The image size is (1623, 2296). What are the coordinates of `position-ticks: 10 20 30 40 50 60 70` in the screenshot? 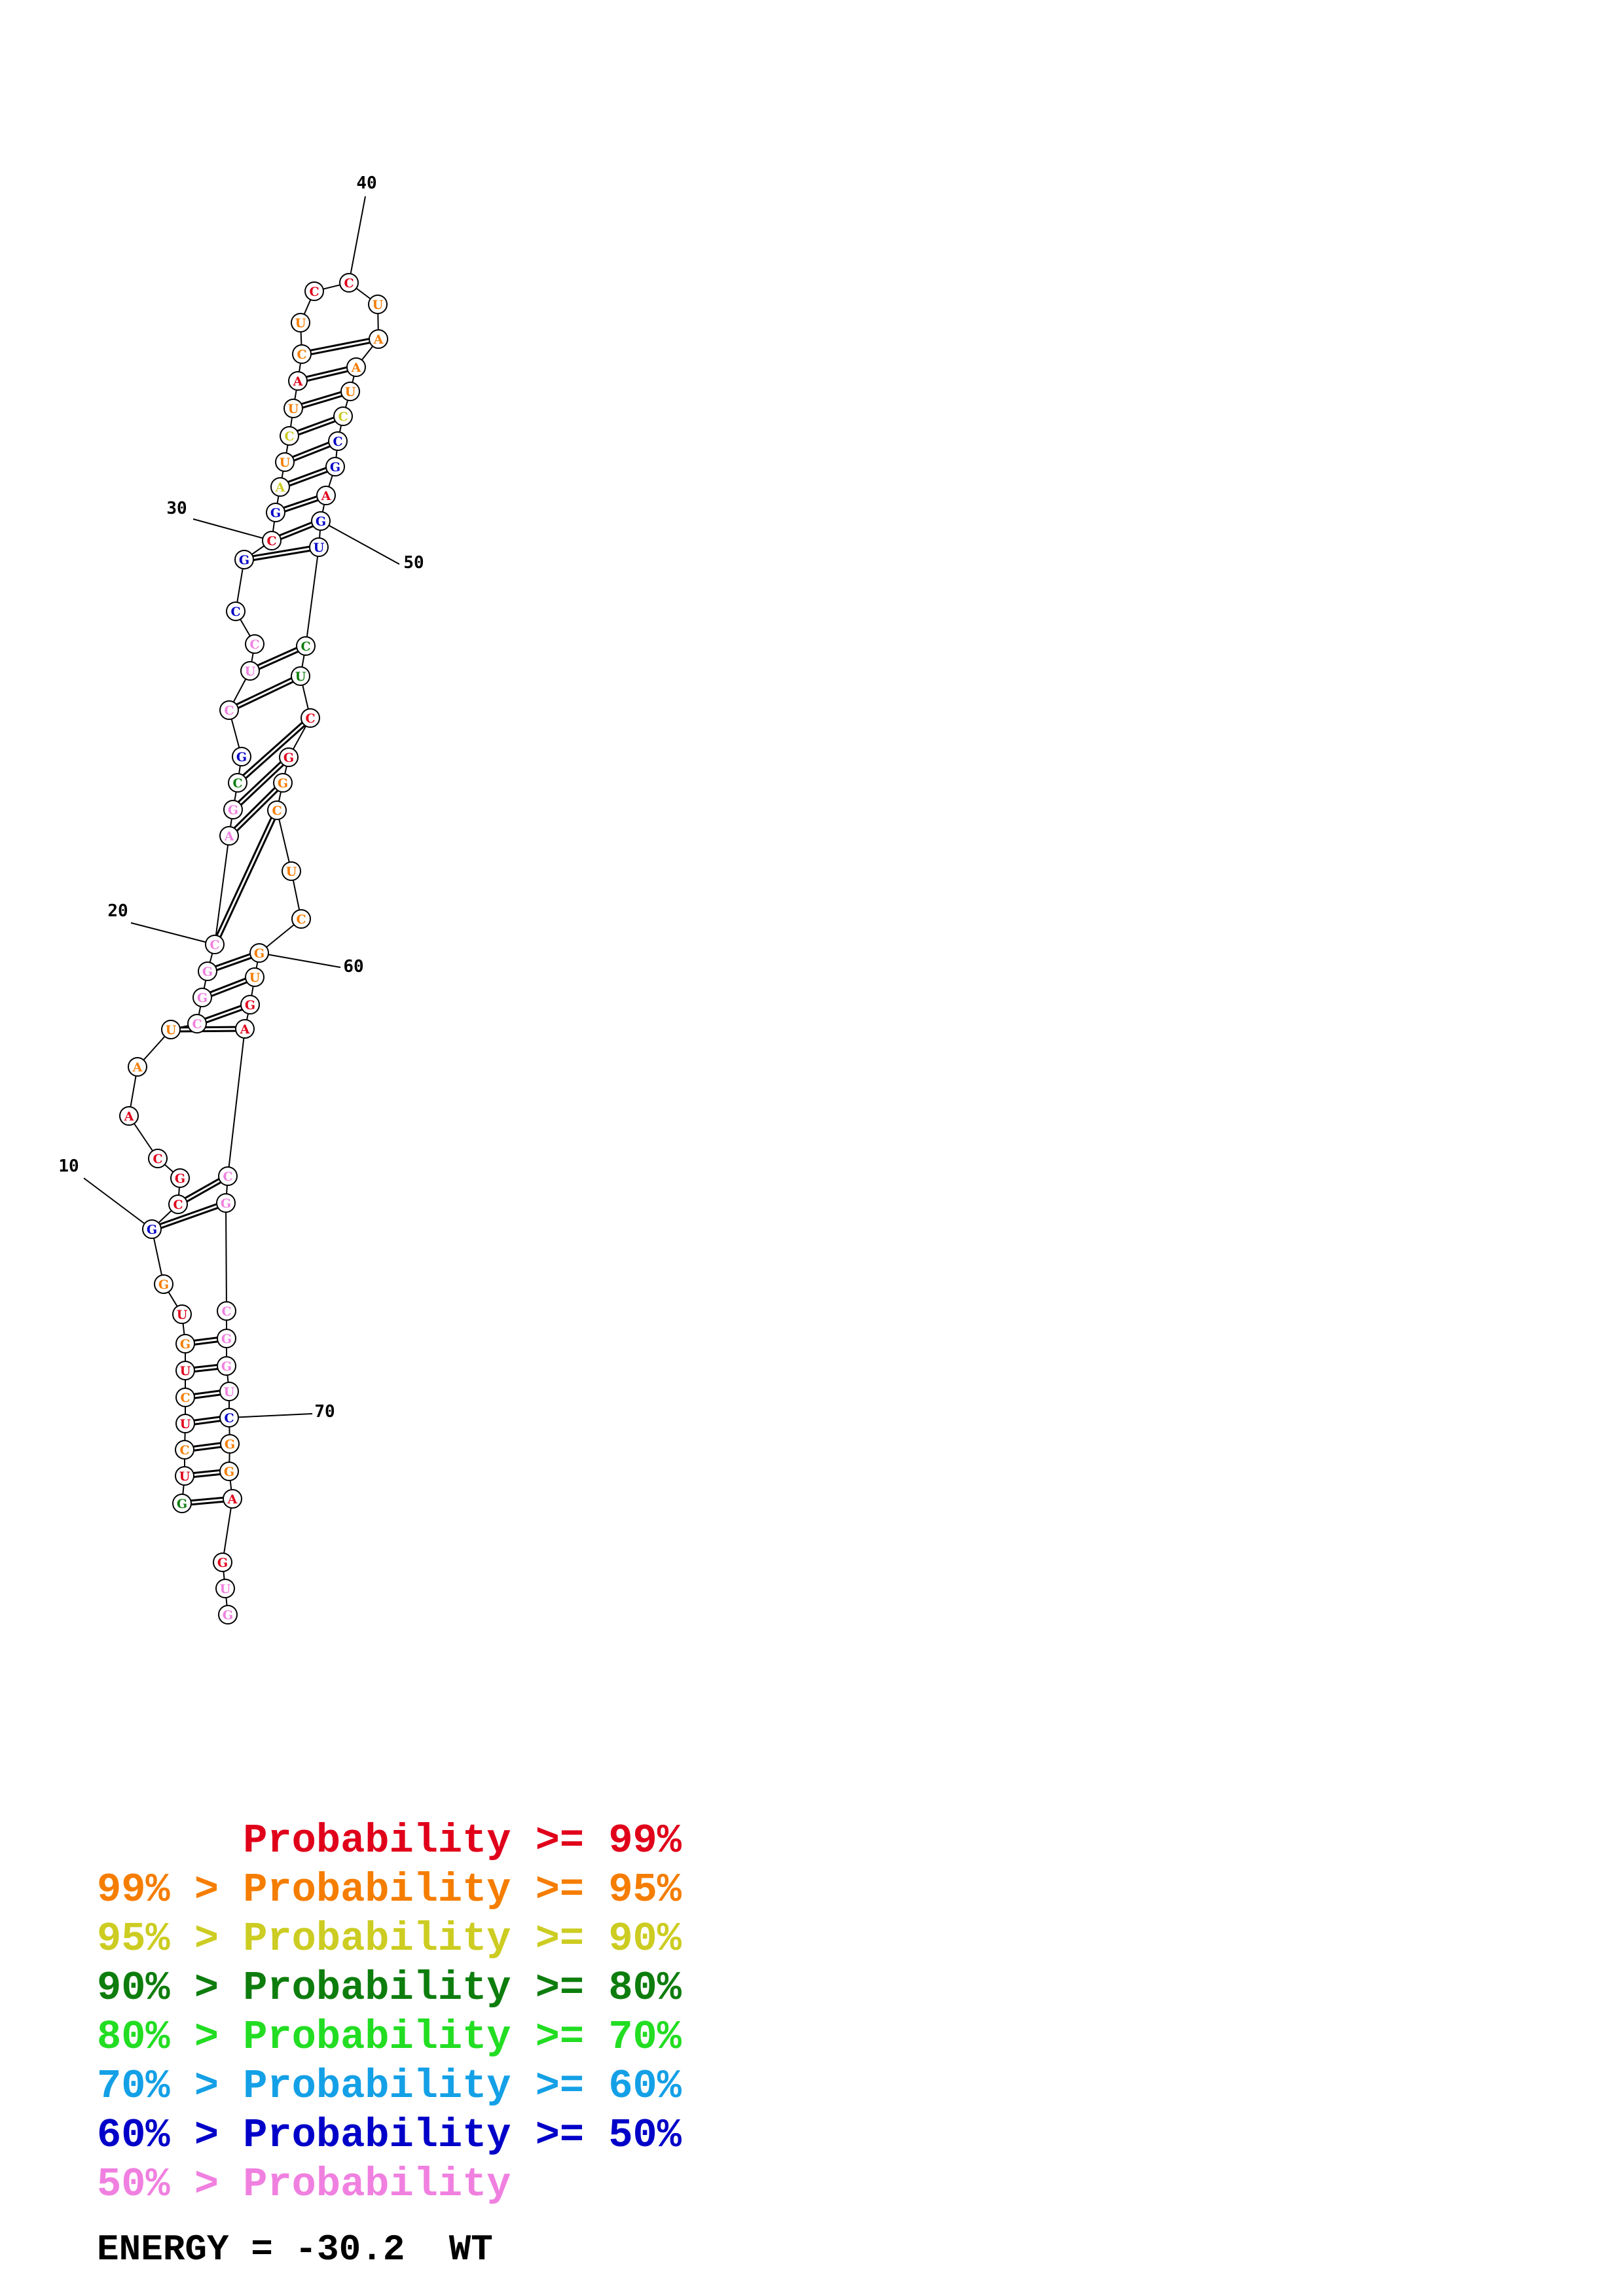 It's located at (241, 797).